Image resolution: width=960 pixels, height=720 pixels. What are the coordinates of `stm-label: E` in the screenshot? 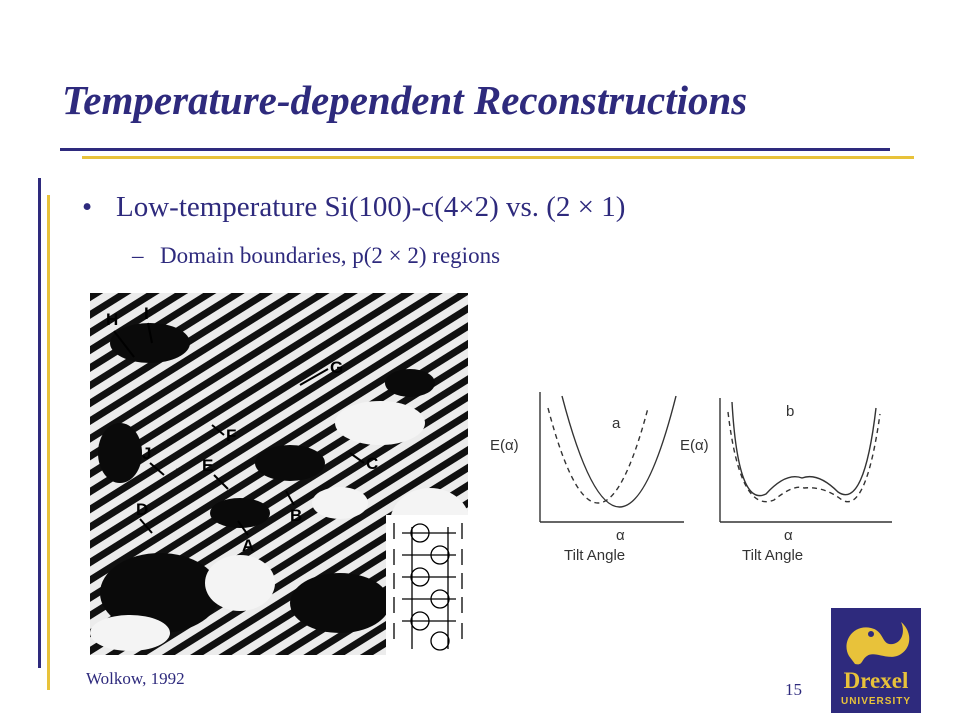 It's located at (207, 465).